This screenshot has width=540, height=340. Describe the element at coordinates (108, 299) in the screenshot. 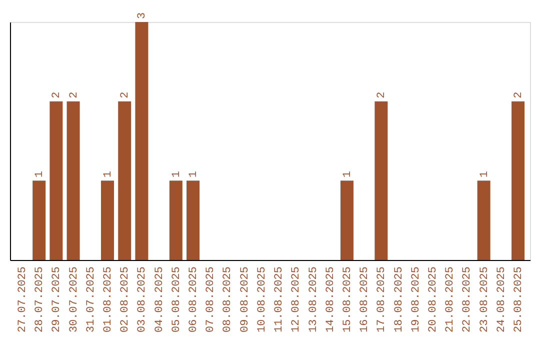

I see `x-tick-label: 01.08.2025` at that location.